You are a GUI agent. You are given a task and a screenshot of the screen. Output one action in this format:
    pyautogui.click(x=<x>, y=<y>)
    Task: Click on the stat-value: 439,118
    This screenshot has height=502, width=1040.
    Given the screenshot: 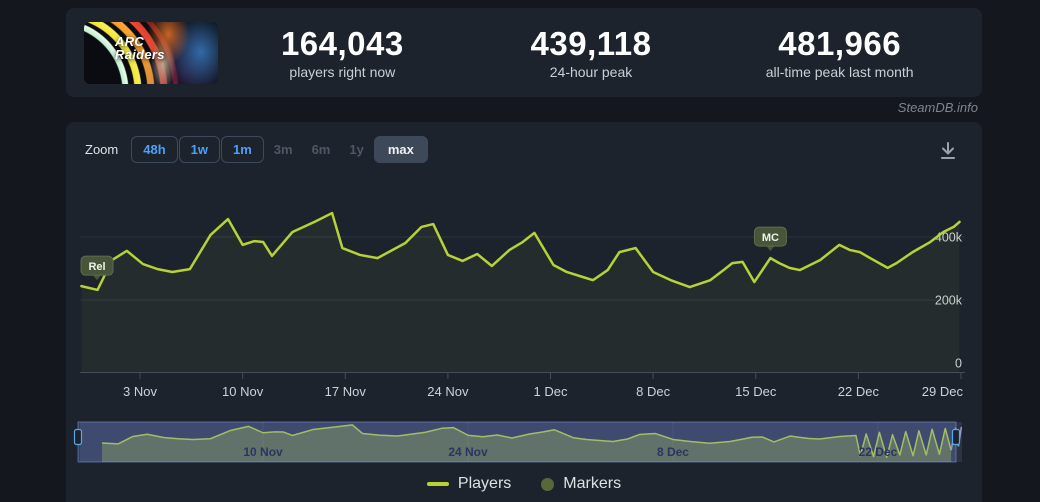 What is the action you would take?
    pyautogui.click(x=591, y=43)
    